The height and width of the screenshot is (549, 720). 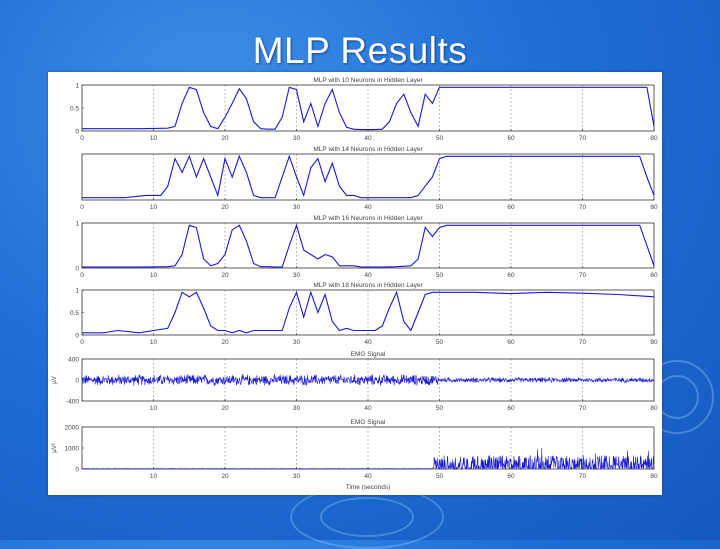 What do you see at coordinates (55, 447) in the screenshot?
I see `y-axis-label: µV²` at bounding box center [55, 447].